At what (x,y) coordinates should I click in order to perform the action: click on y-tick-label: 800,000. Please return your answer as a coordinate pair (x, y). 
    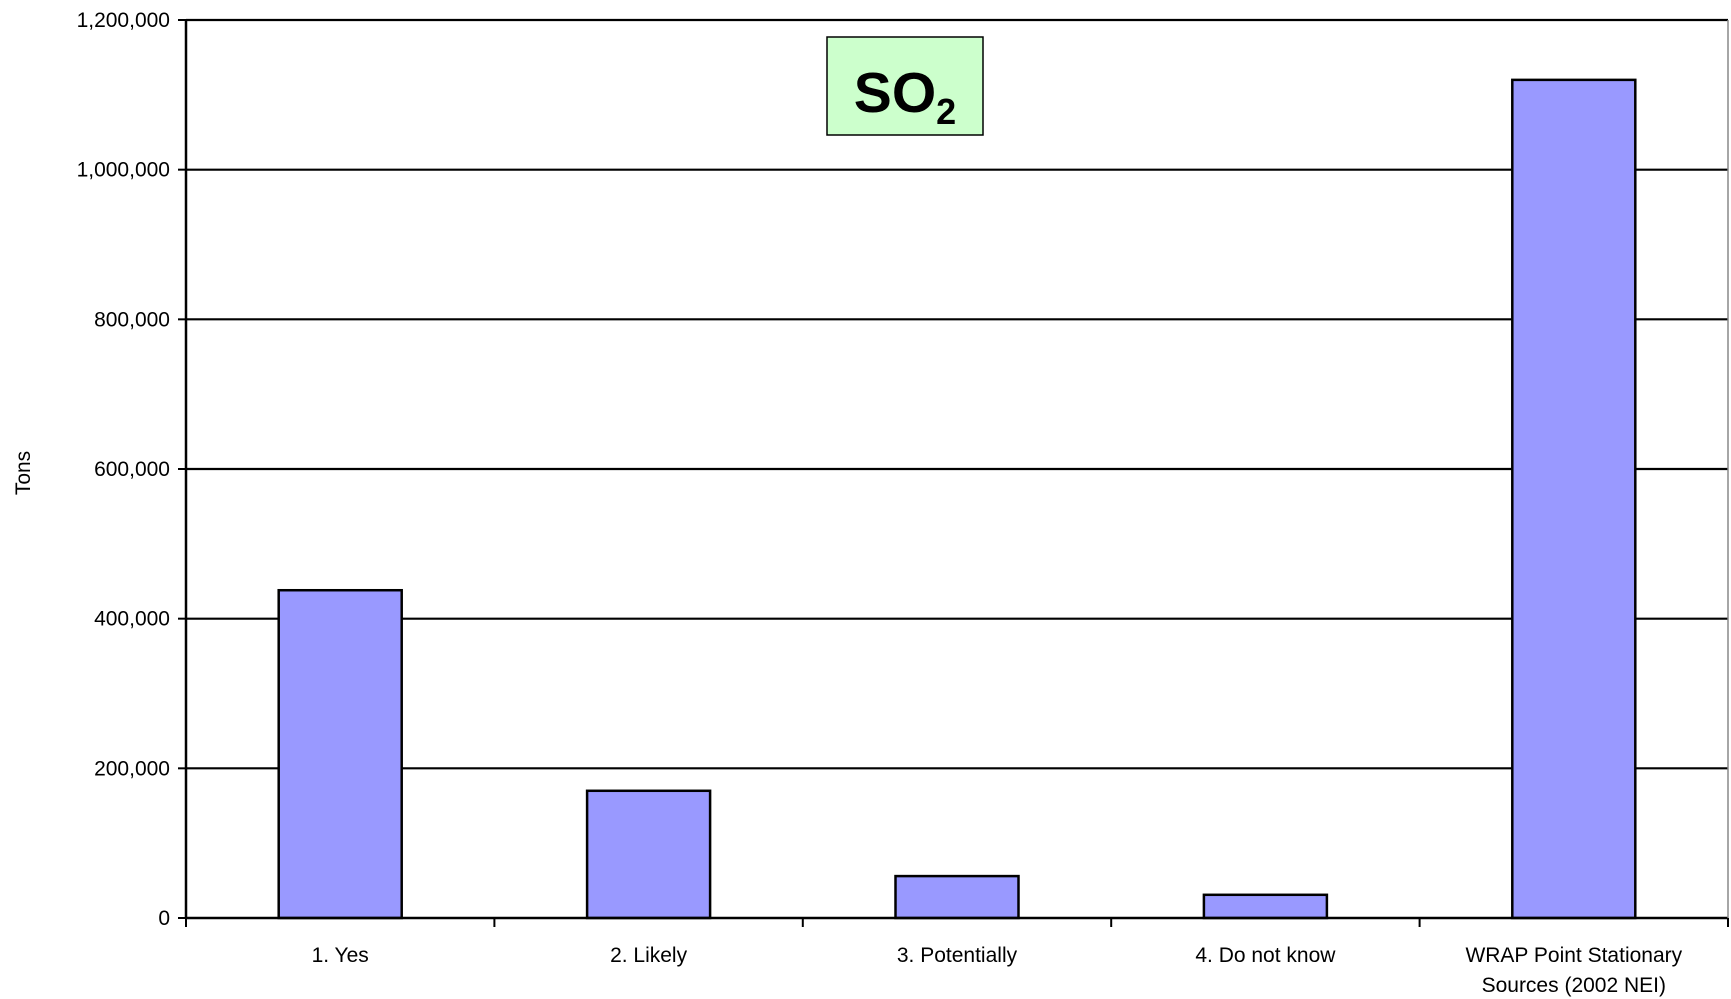
    Looking at the image, I should click on (132, 319).